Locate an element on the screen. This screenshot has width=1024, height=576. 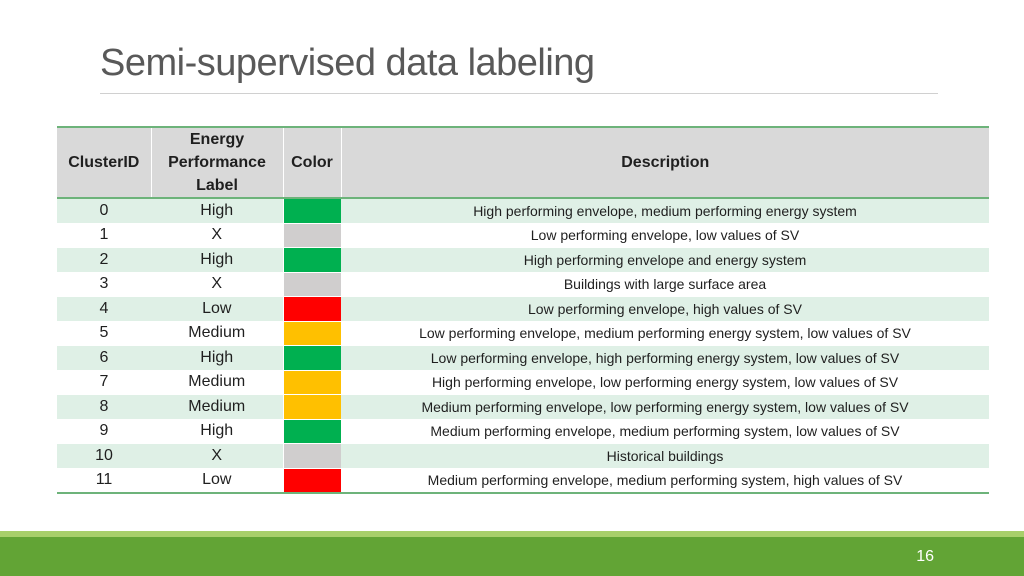
table-row: 10 X Historical buildings is located at coordinates (523, 455).